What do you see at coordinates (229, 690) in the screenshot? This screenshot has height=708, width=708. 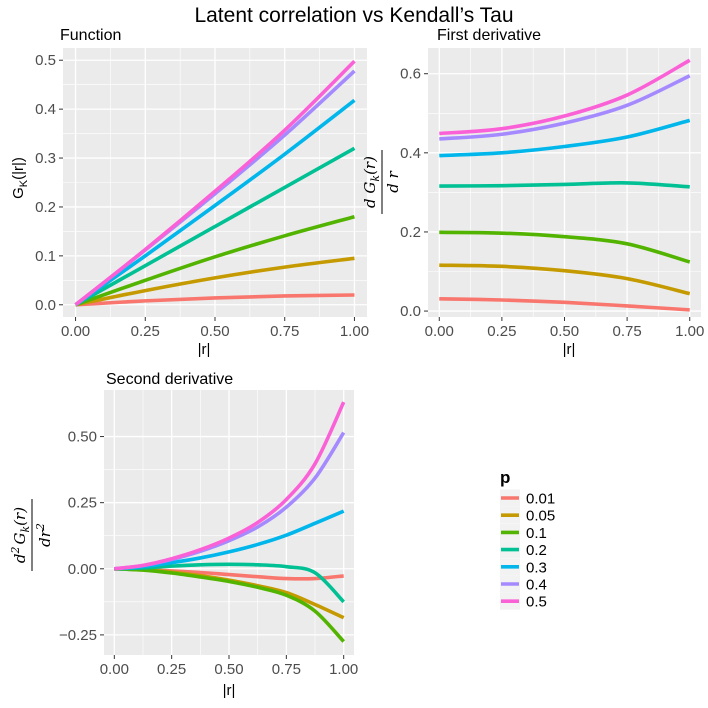 I see `x-axis-label-second-derivative: |r|` at bounding box center [229, 690].